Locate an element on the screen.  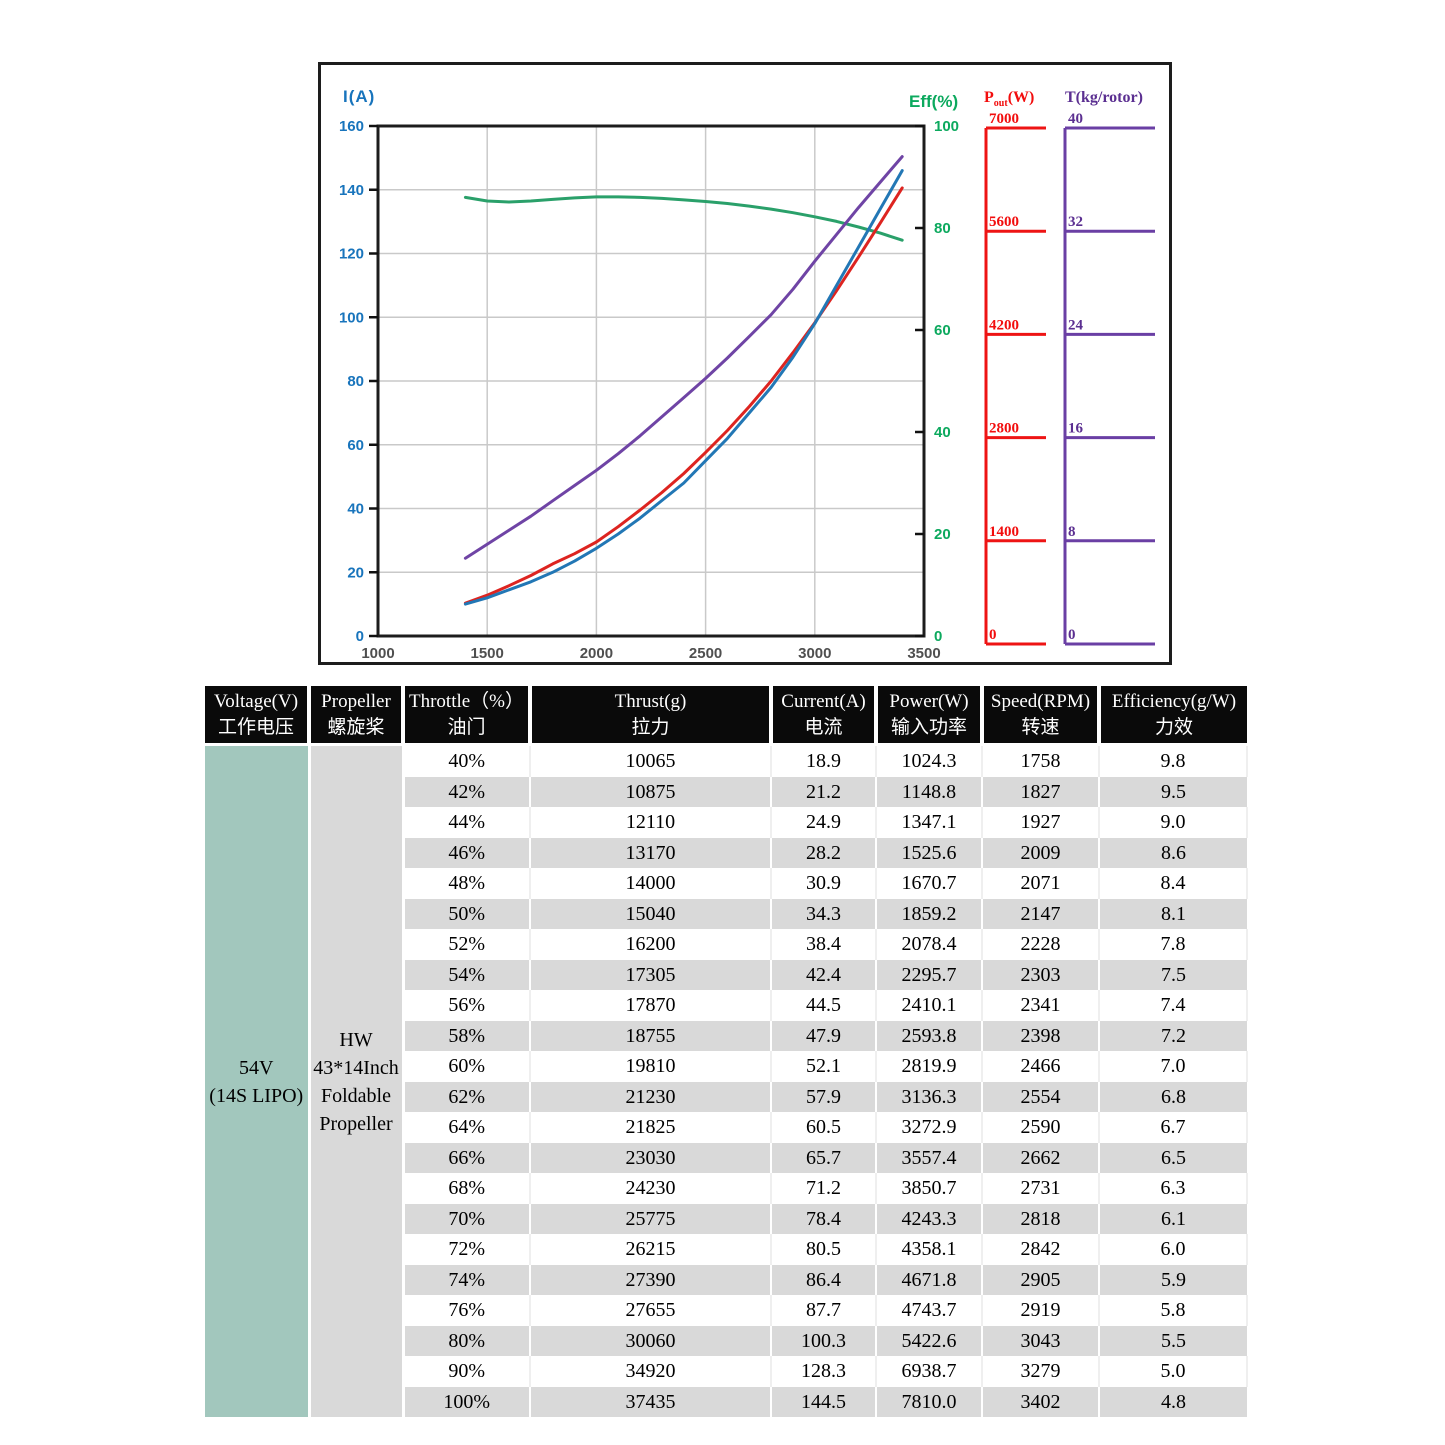
data-cell: 46% is located at coordinates (467, 852).